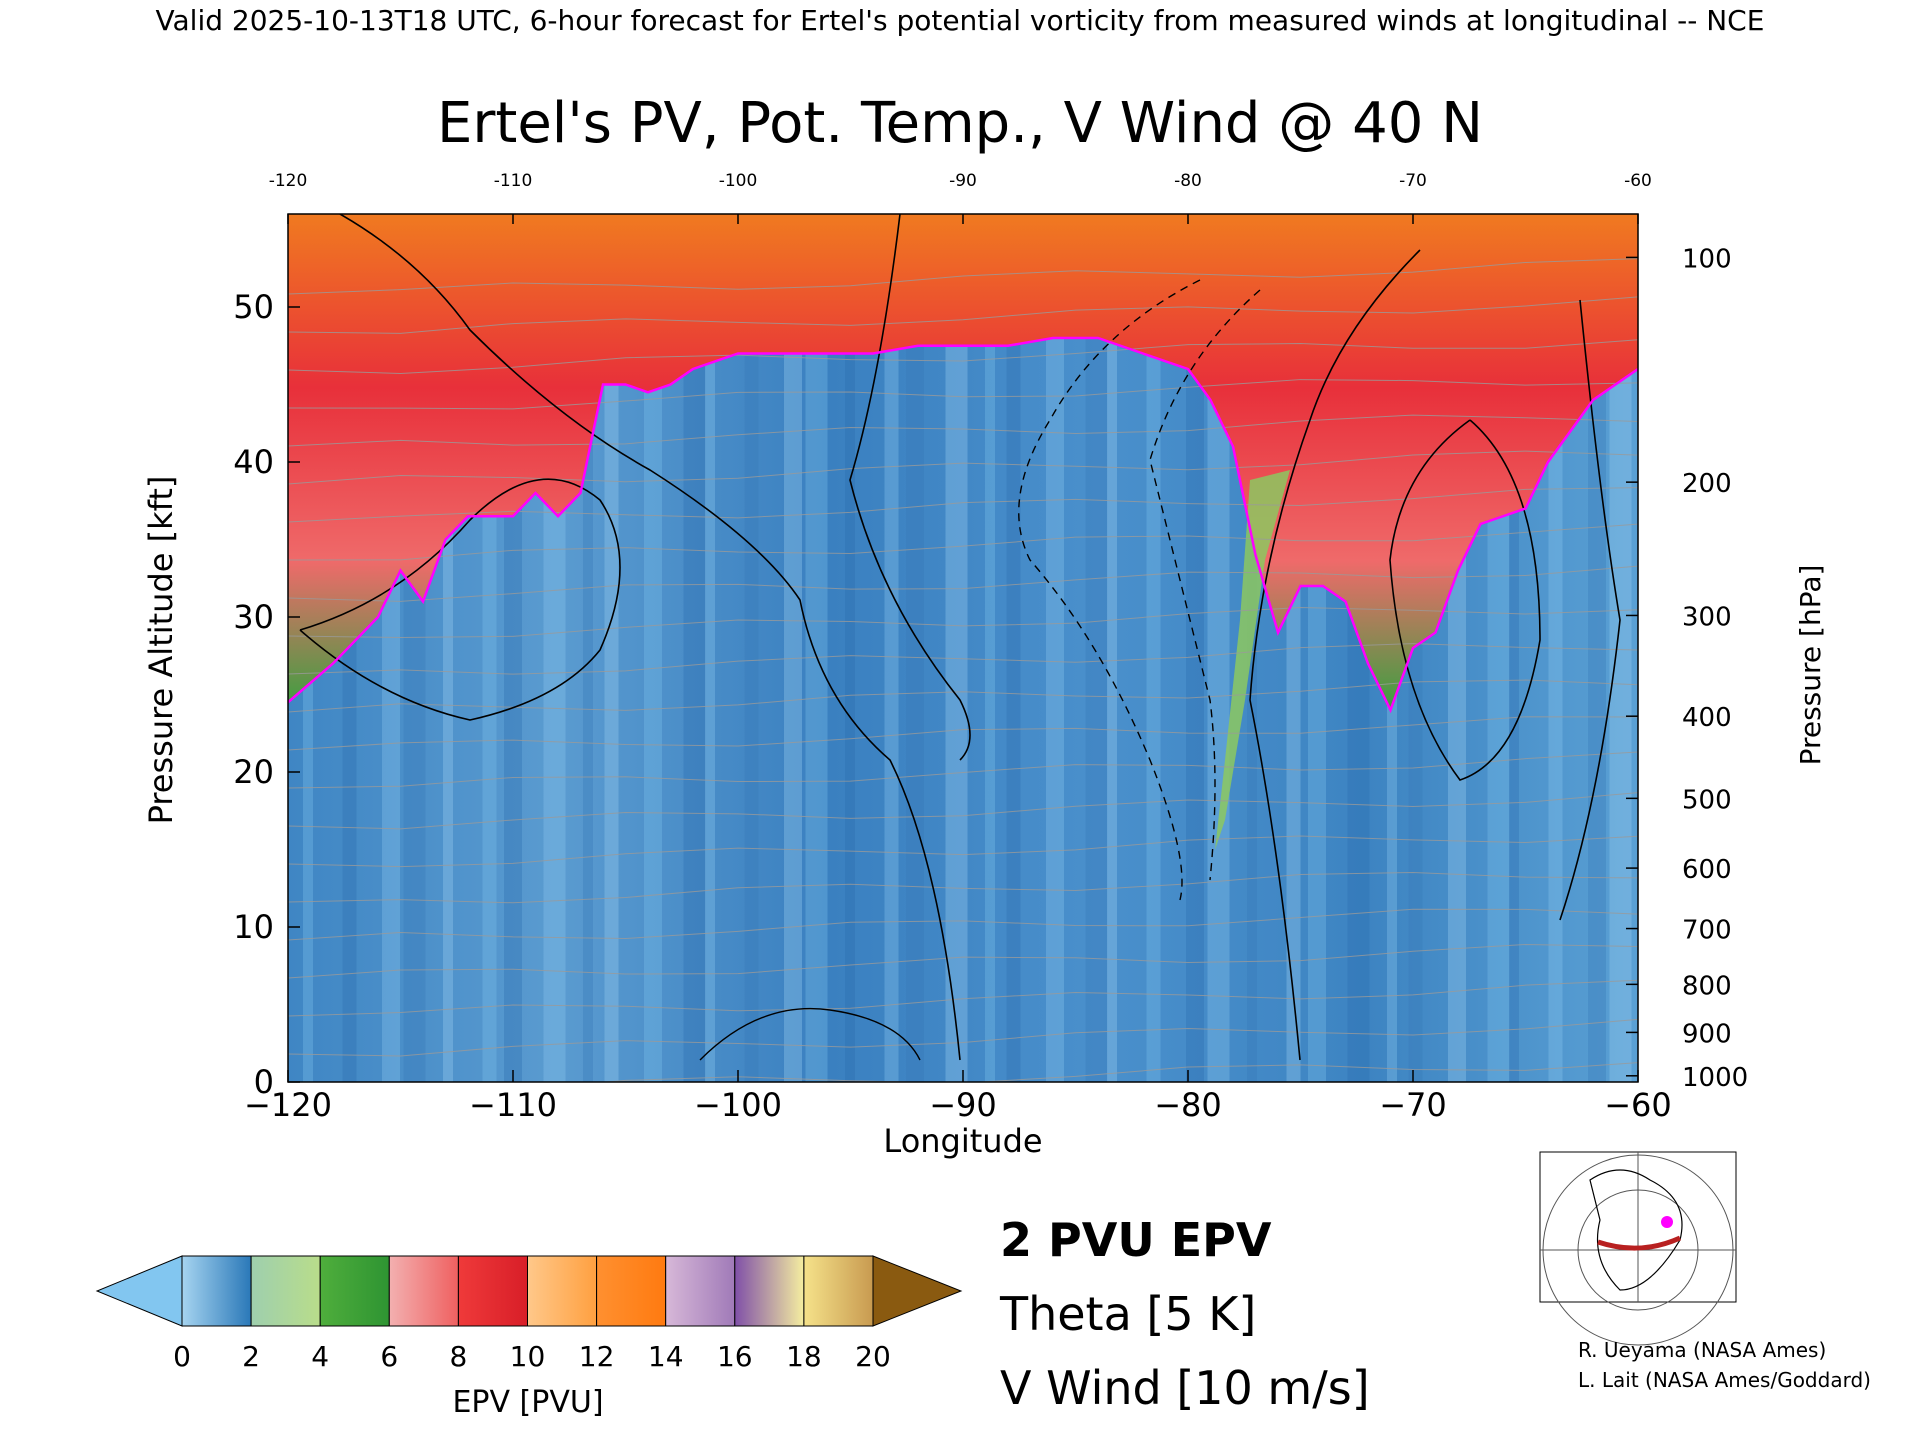 This screenshot has width=1920, height=1440. What do you see at coordinates (527, 1402) in the screenshot?
I see `colorbar-label: EPV [PVU]` at bounding box center [527, 1402].